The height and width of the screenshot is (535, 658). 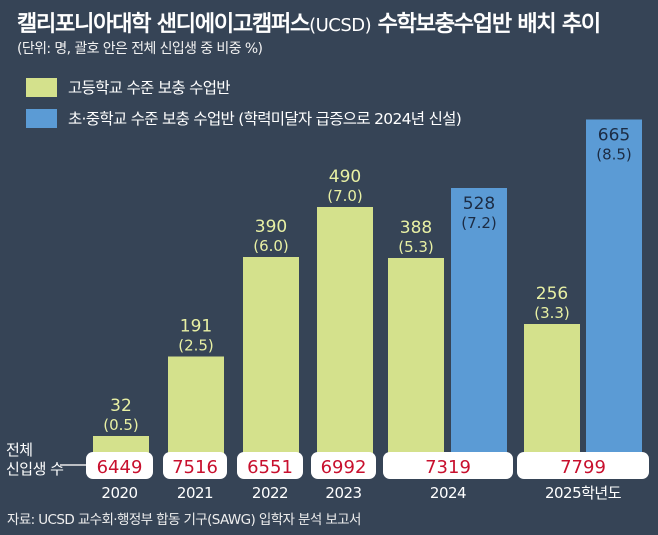 I want to click on value-label-high-school-2: 390, so click(x=271, y=227).